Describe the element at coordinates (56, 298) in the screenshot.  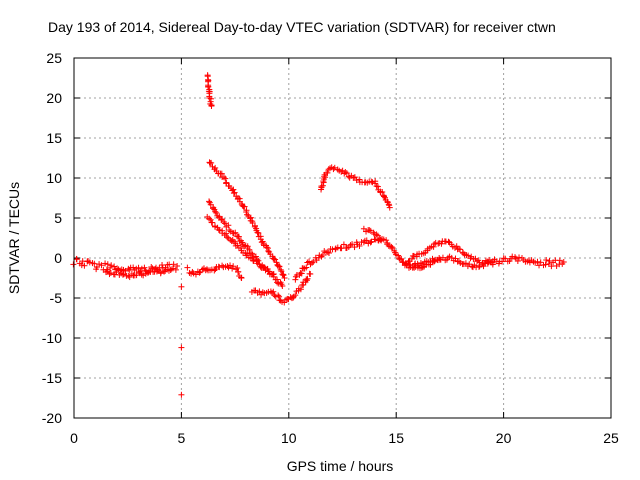
I see `y-tick-label: -5` at that location.